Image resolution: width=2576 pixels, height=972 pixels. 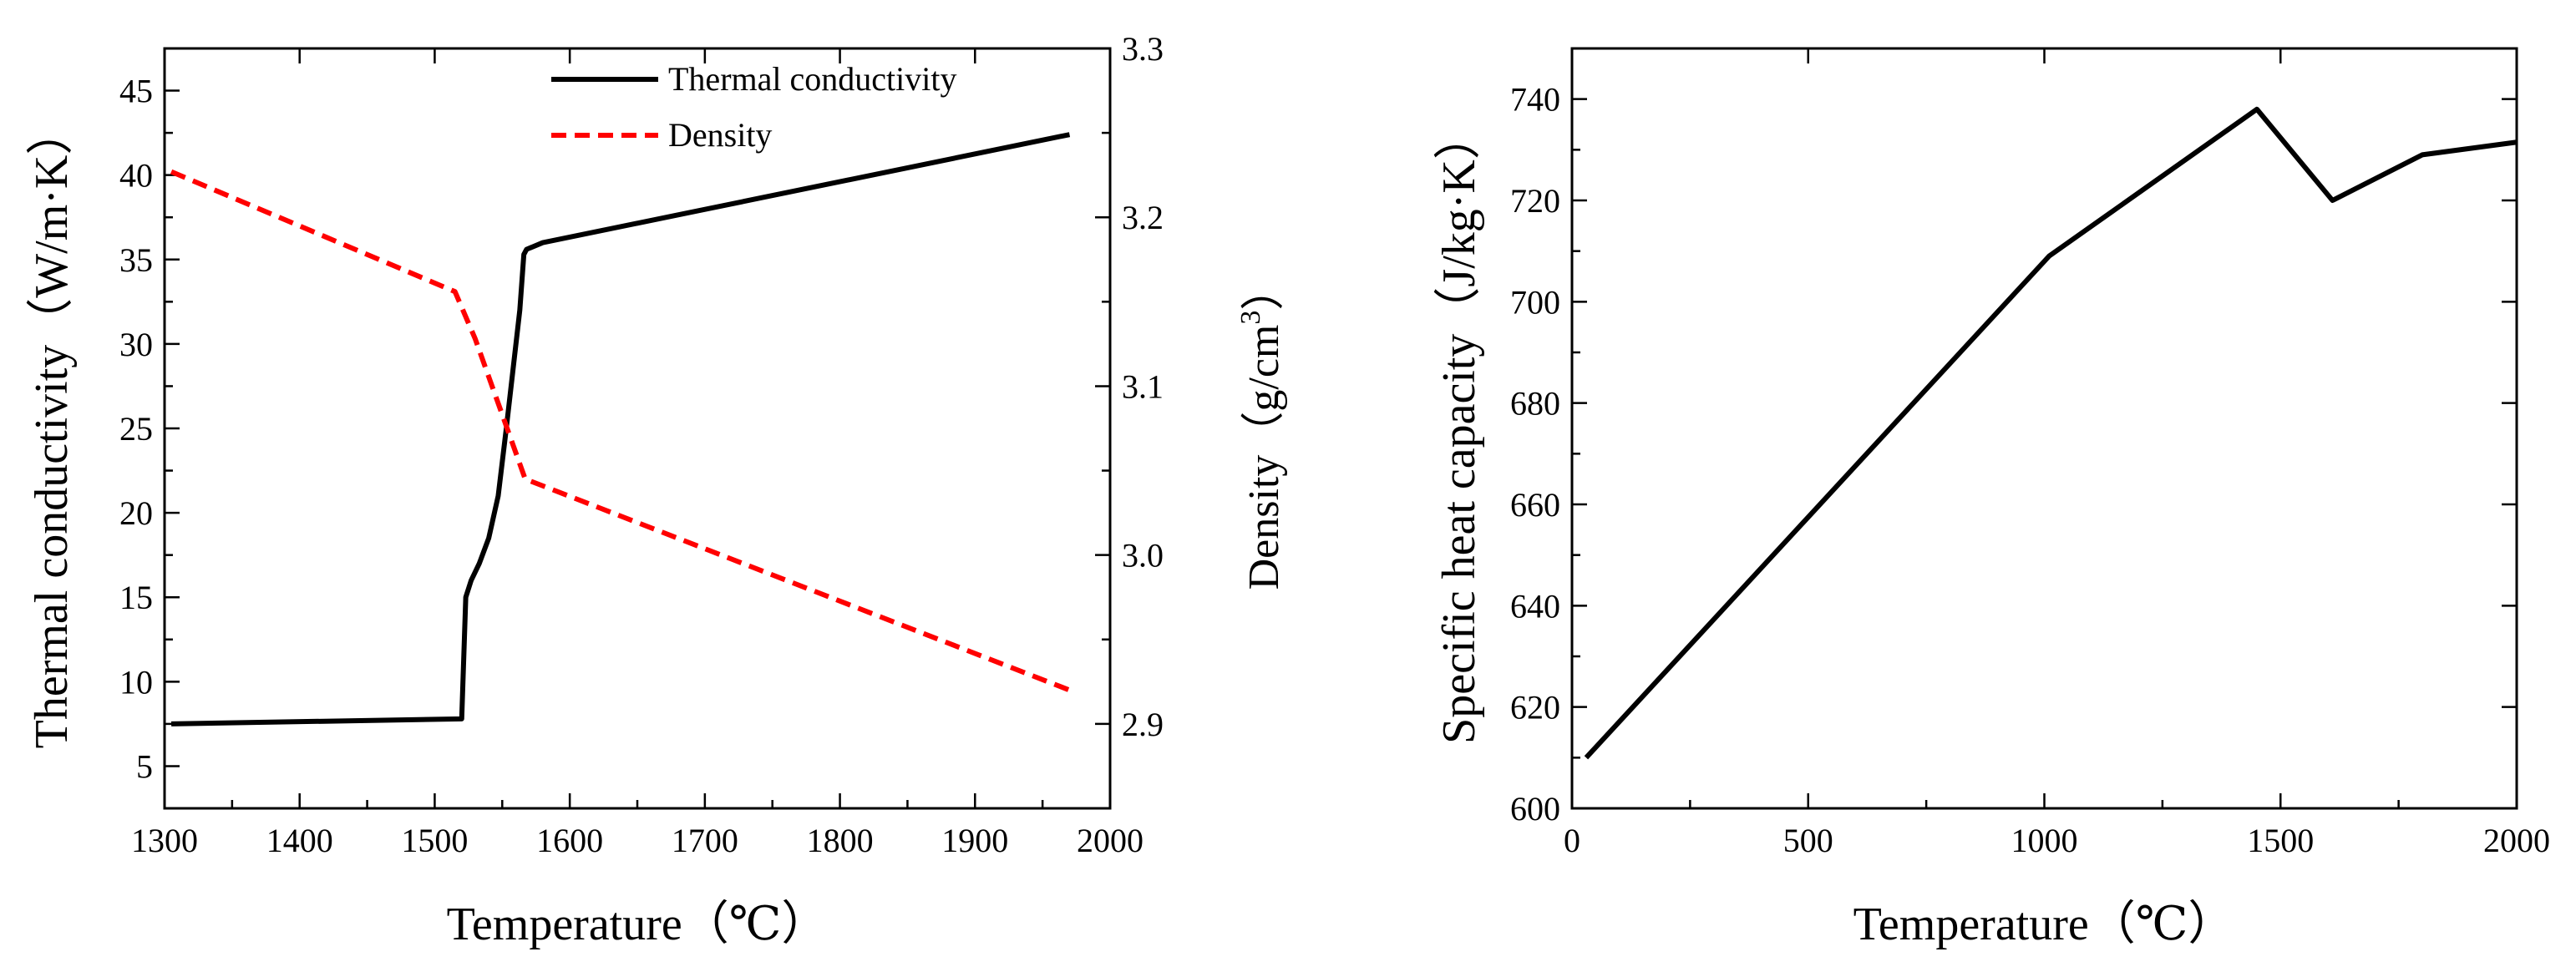 What do you see at coordinates (1143, 217) in the screenshot?
I see `chart1-y2-tick-label: 3.2` at bounding box center [1143, 217].